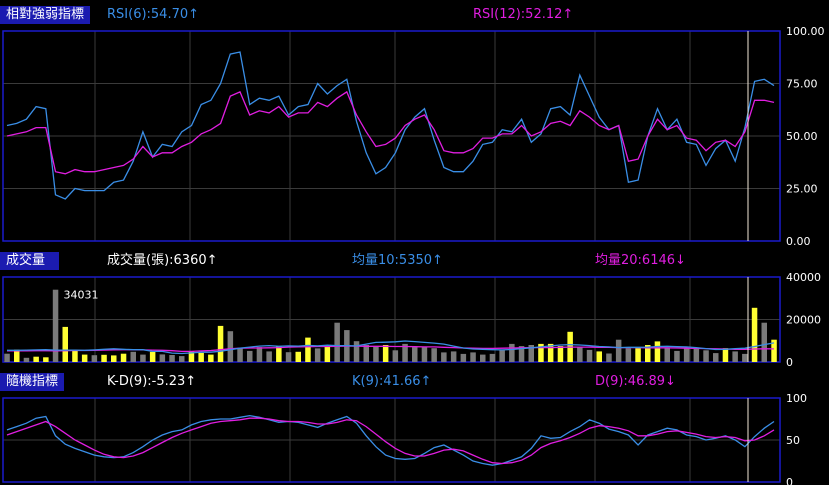 Image resolution: width=829 pixels, height=485 pixels. Describe the element at coordinates (392, 381) in the screenshot. I see `k-readout: K(9):41.66↑` at that location.